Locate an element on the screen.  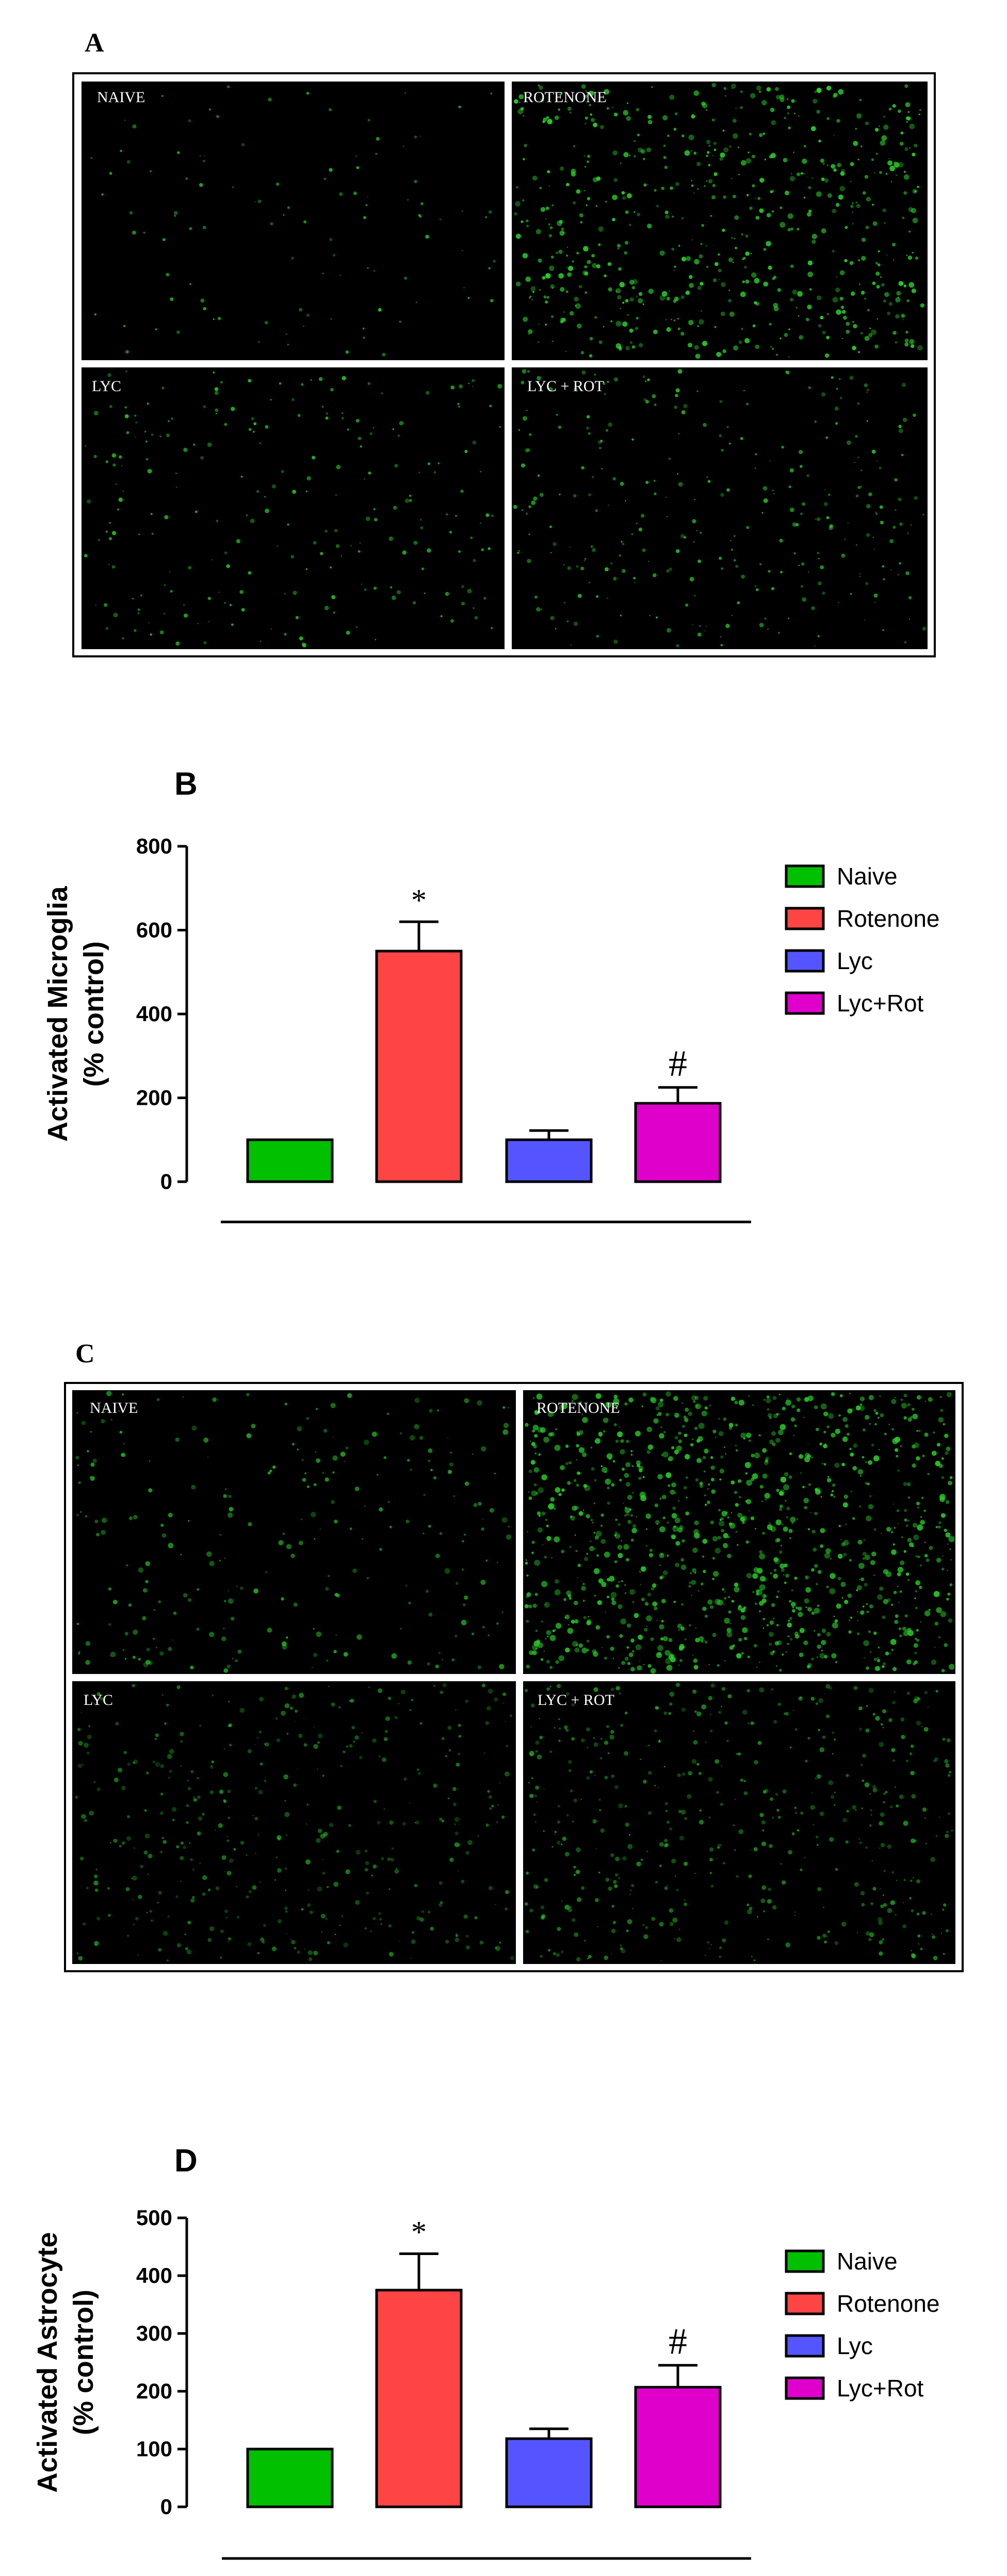
y-axis-label: Activated Microglia is located at coordinates (57, 1014).